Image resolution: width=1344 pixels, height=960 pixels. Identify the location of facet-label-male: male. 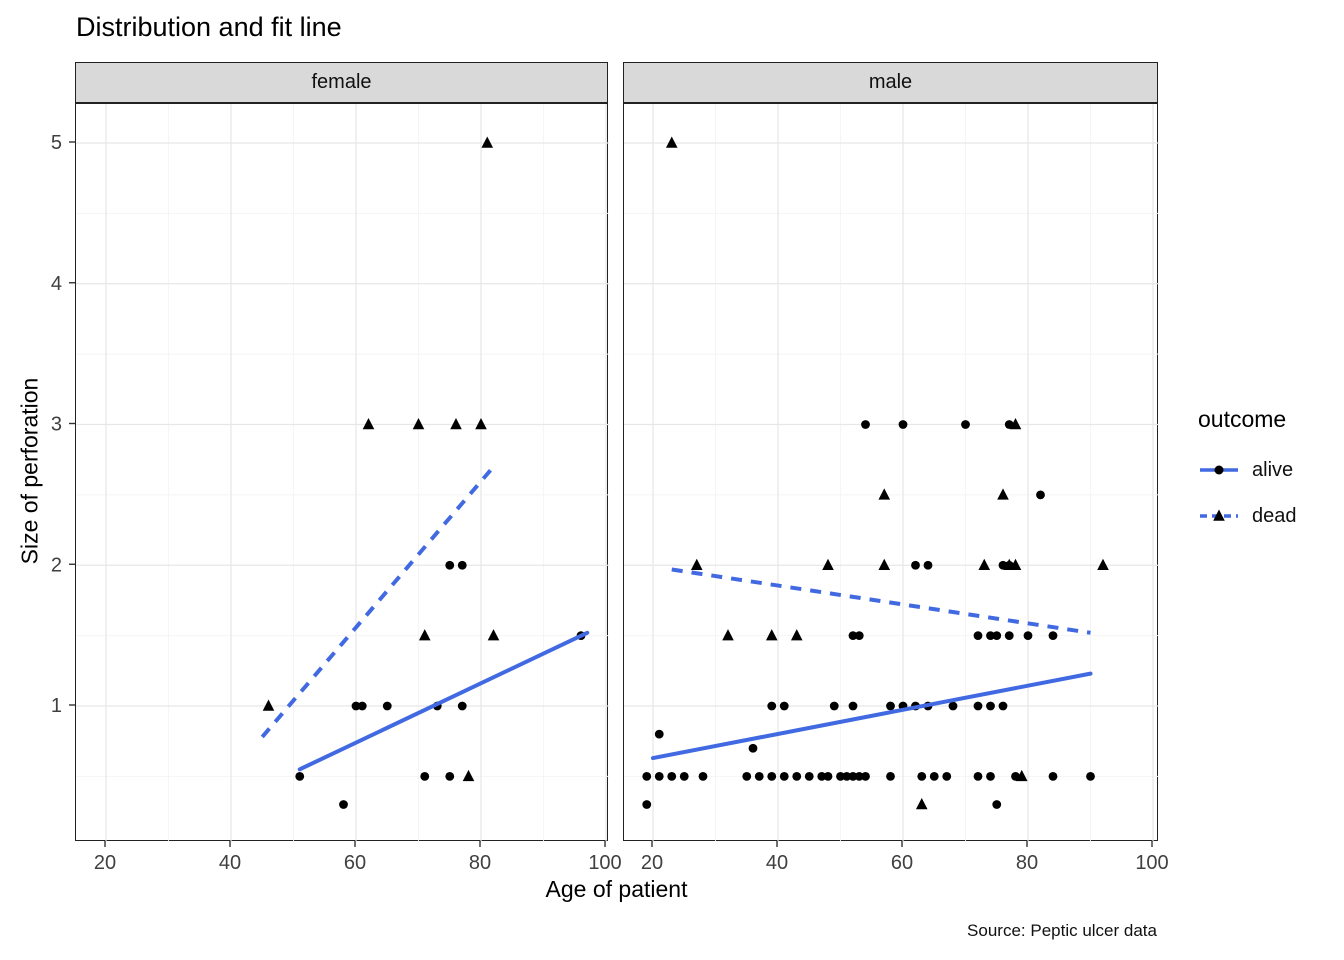
(890, 82).